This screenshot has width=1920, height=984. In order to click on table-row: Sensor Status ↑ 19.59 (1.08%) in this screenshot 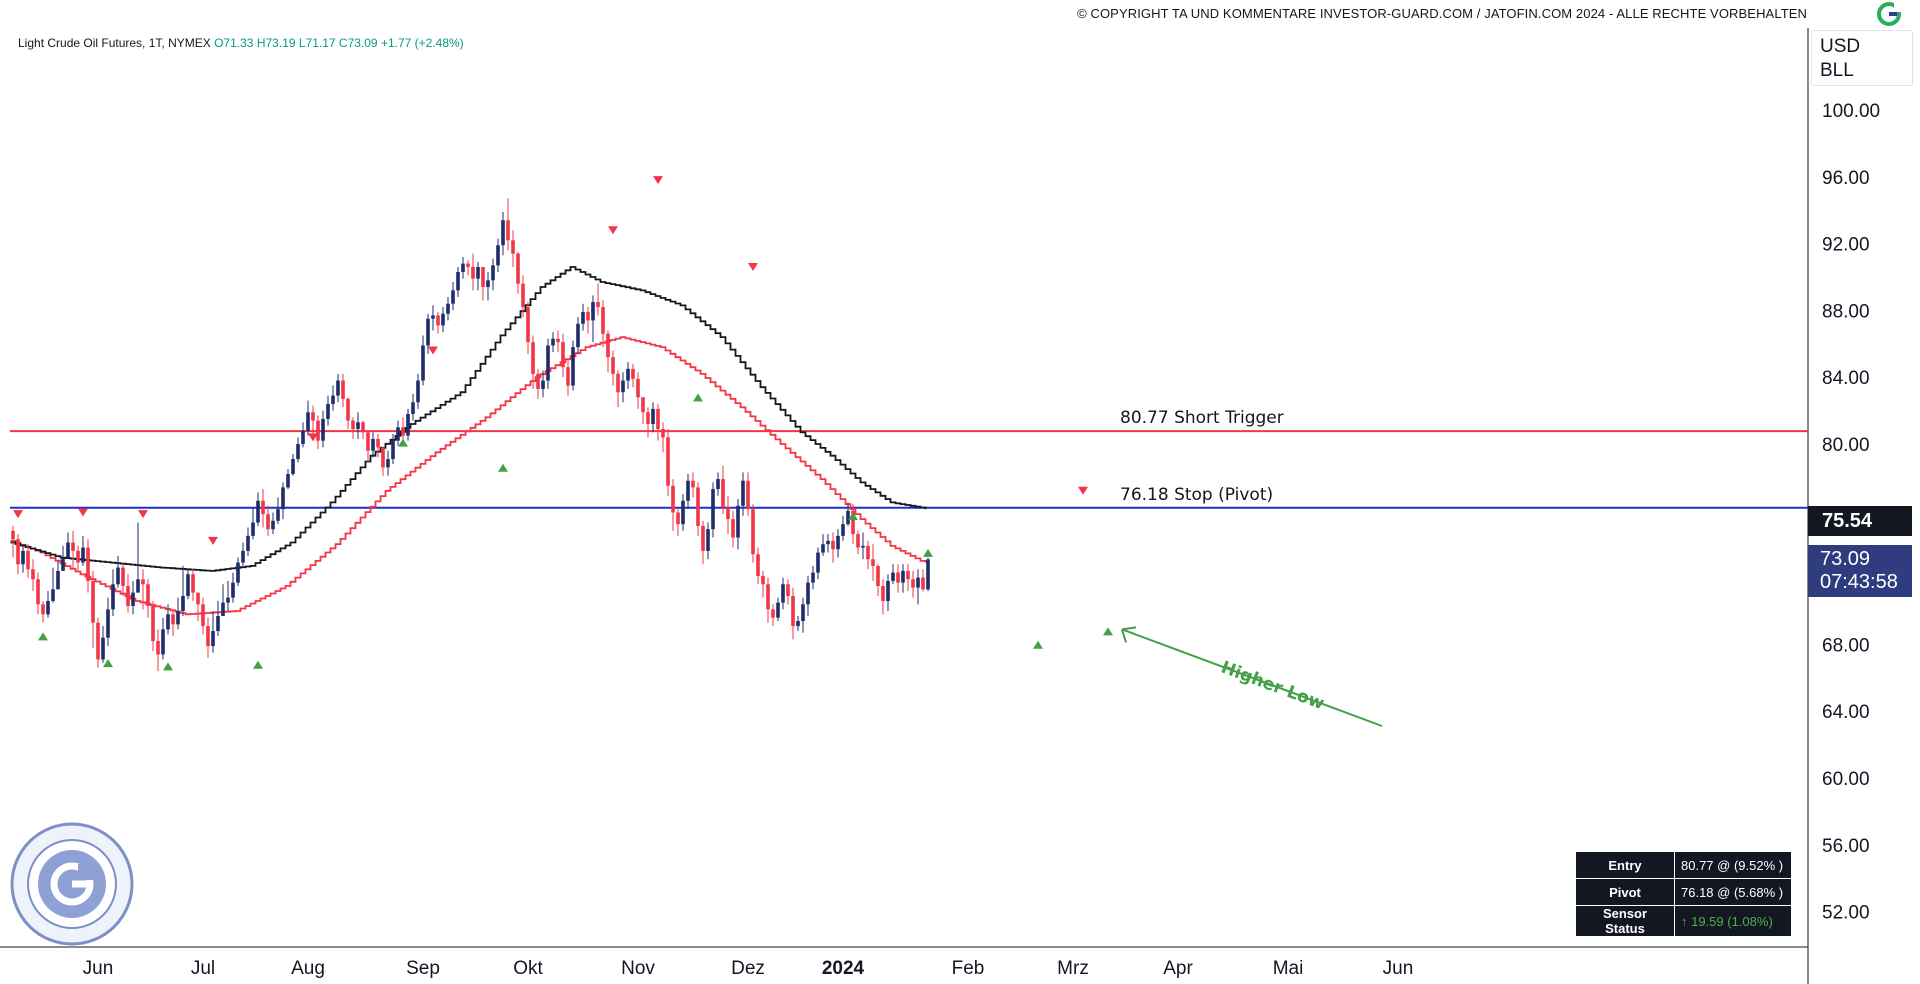, I will do `click(1683, 921)`.